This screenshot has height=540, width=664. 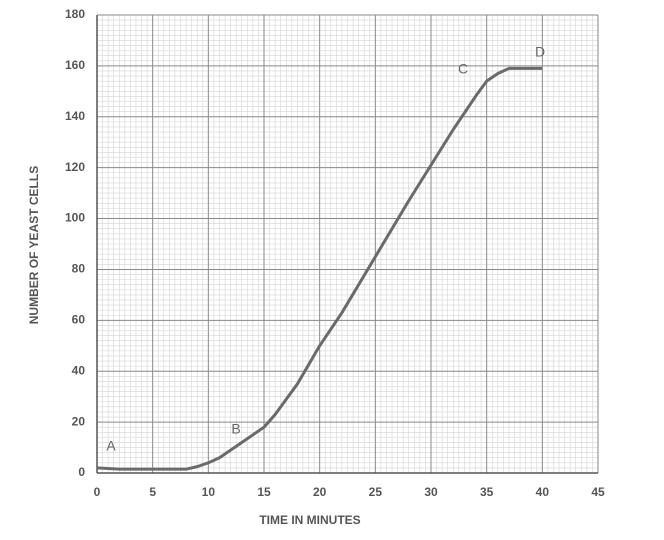 What do you see at coordinates (543, 492) in the screenshot?
I see `x-tick-label: 40` at bounding box center [543, 492].